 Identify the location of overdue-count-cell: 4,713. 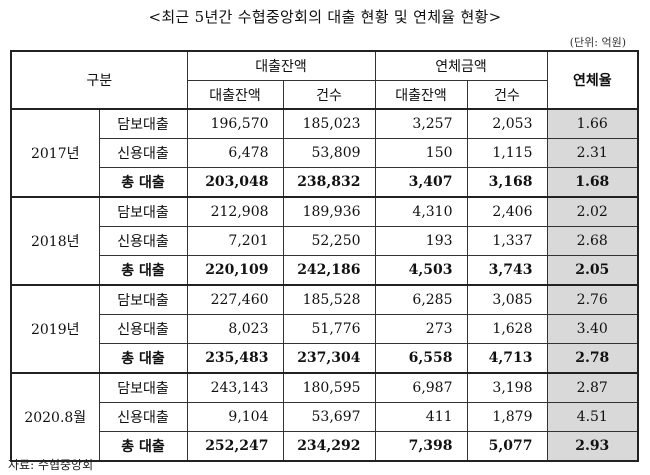
(507, 358).